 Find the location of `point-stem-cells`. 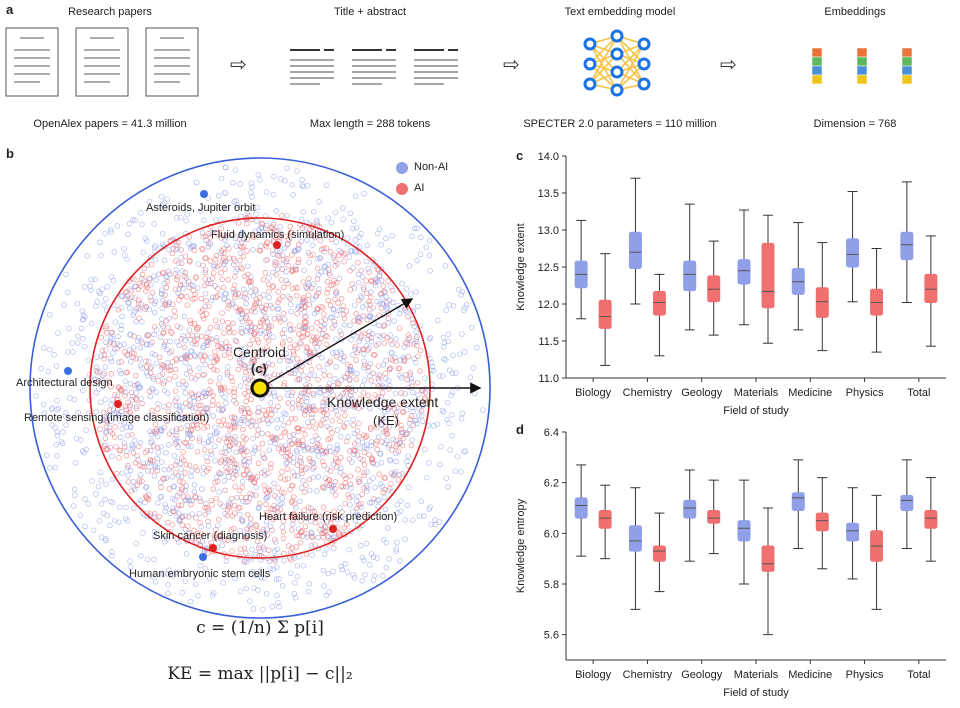

point-stem-cells is located at coordinates (203, 557).